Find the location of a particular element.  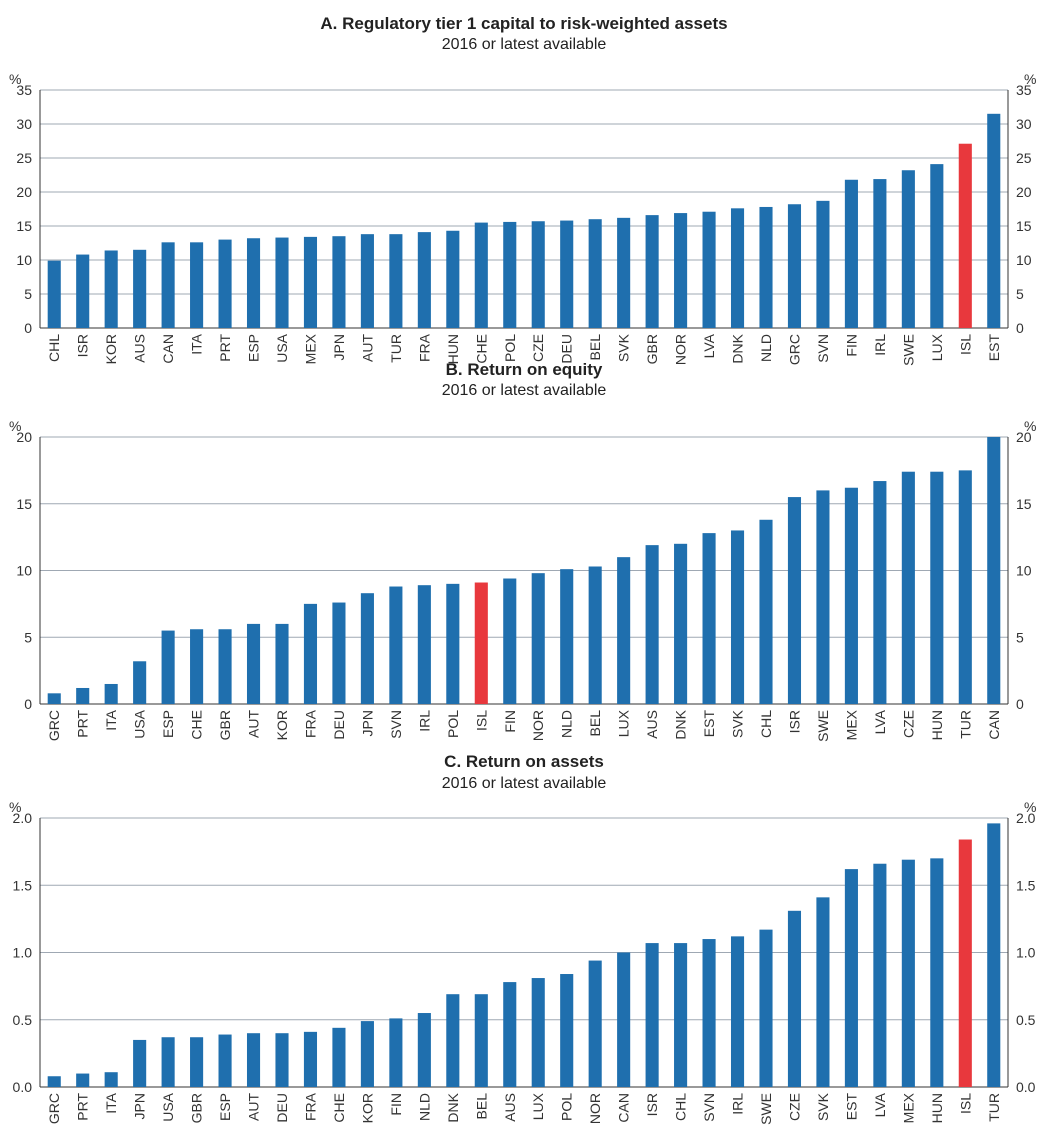

bar-chl is located at coordinates (54, 294).